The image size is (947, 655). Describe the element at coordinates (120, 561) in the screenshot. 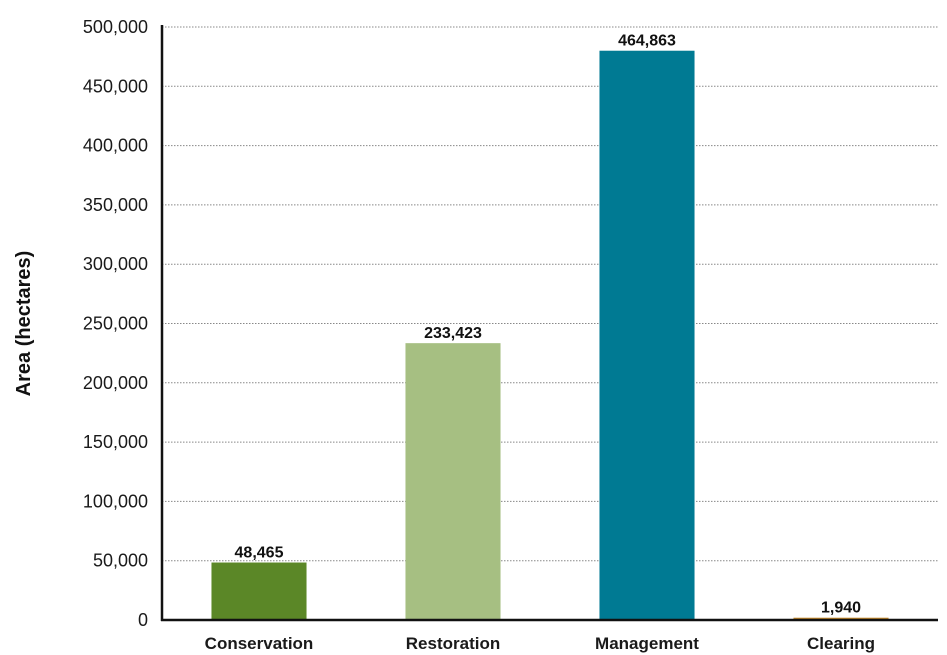

I see `y-tick-label: 50,000` at that location.